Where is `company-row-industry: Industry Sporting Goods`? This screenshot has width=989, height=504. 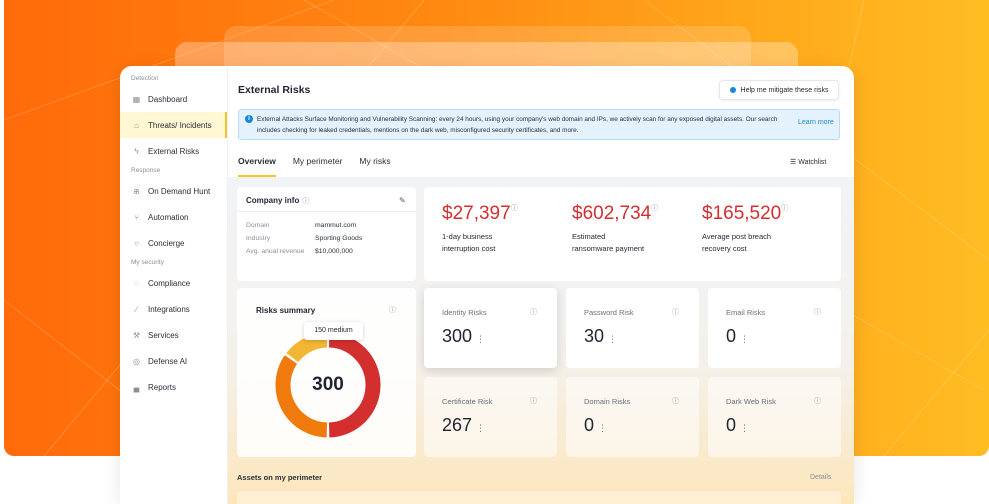
company-row-industry: Industry Sporting Goods is located at coordinates (304, 238).